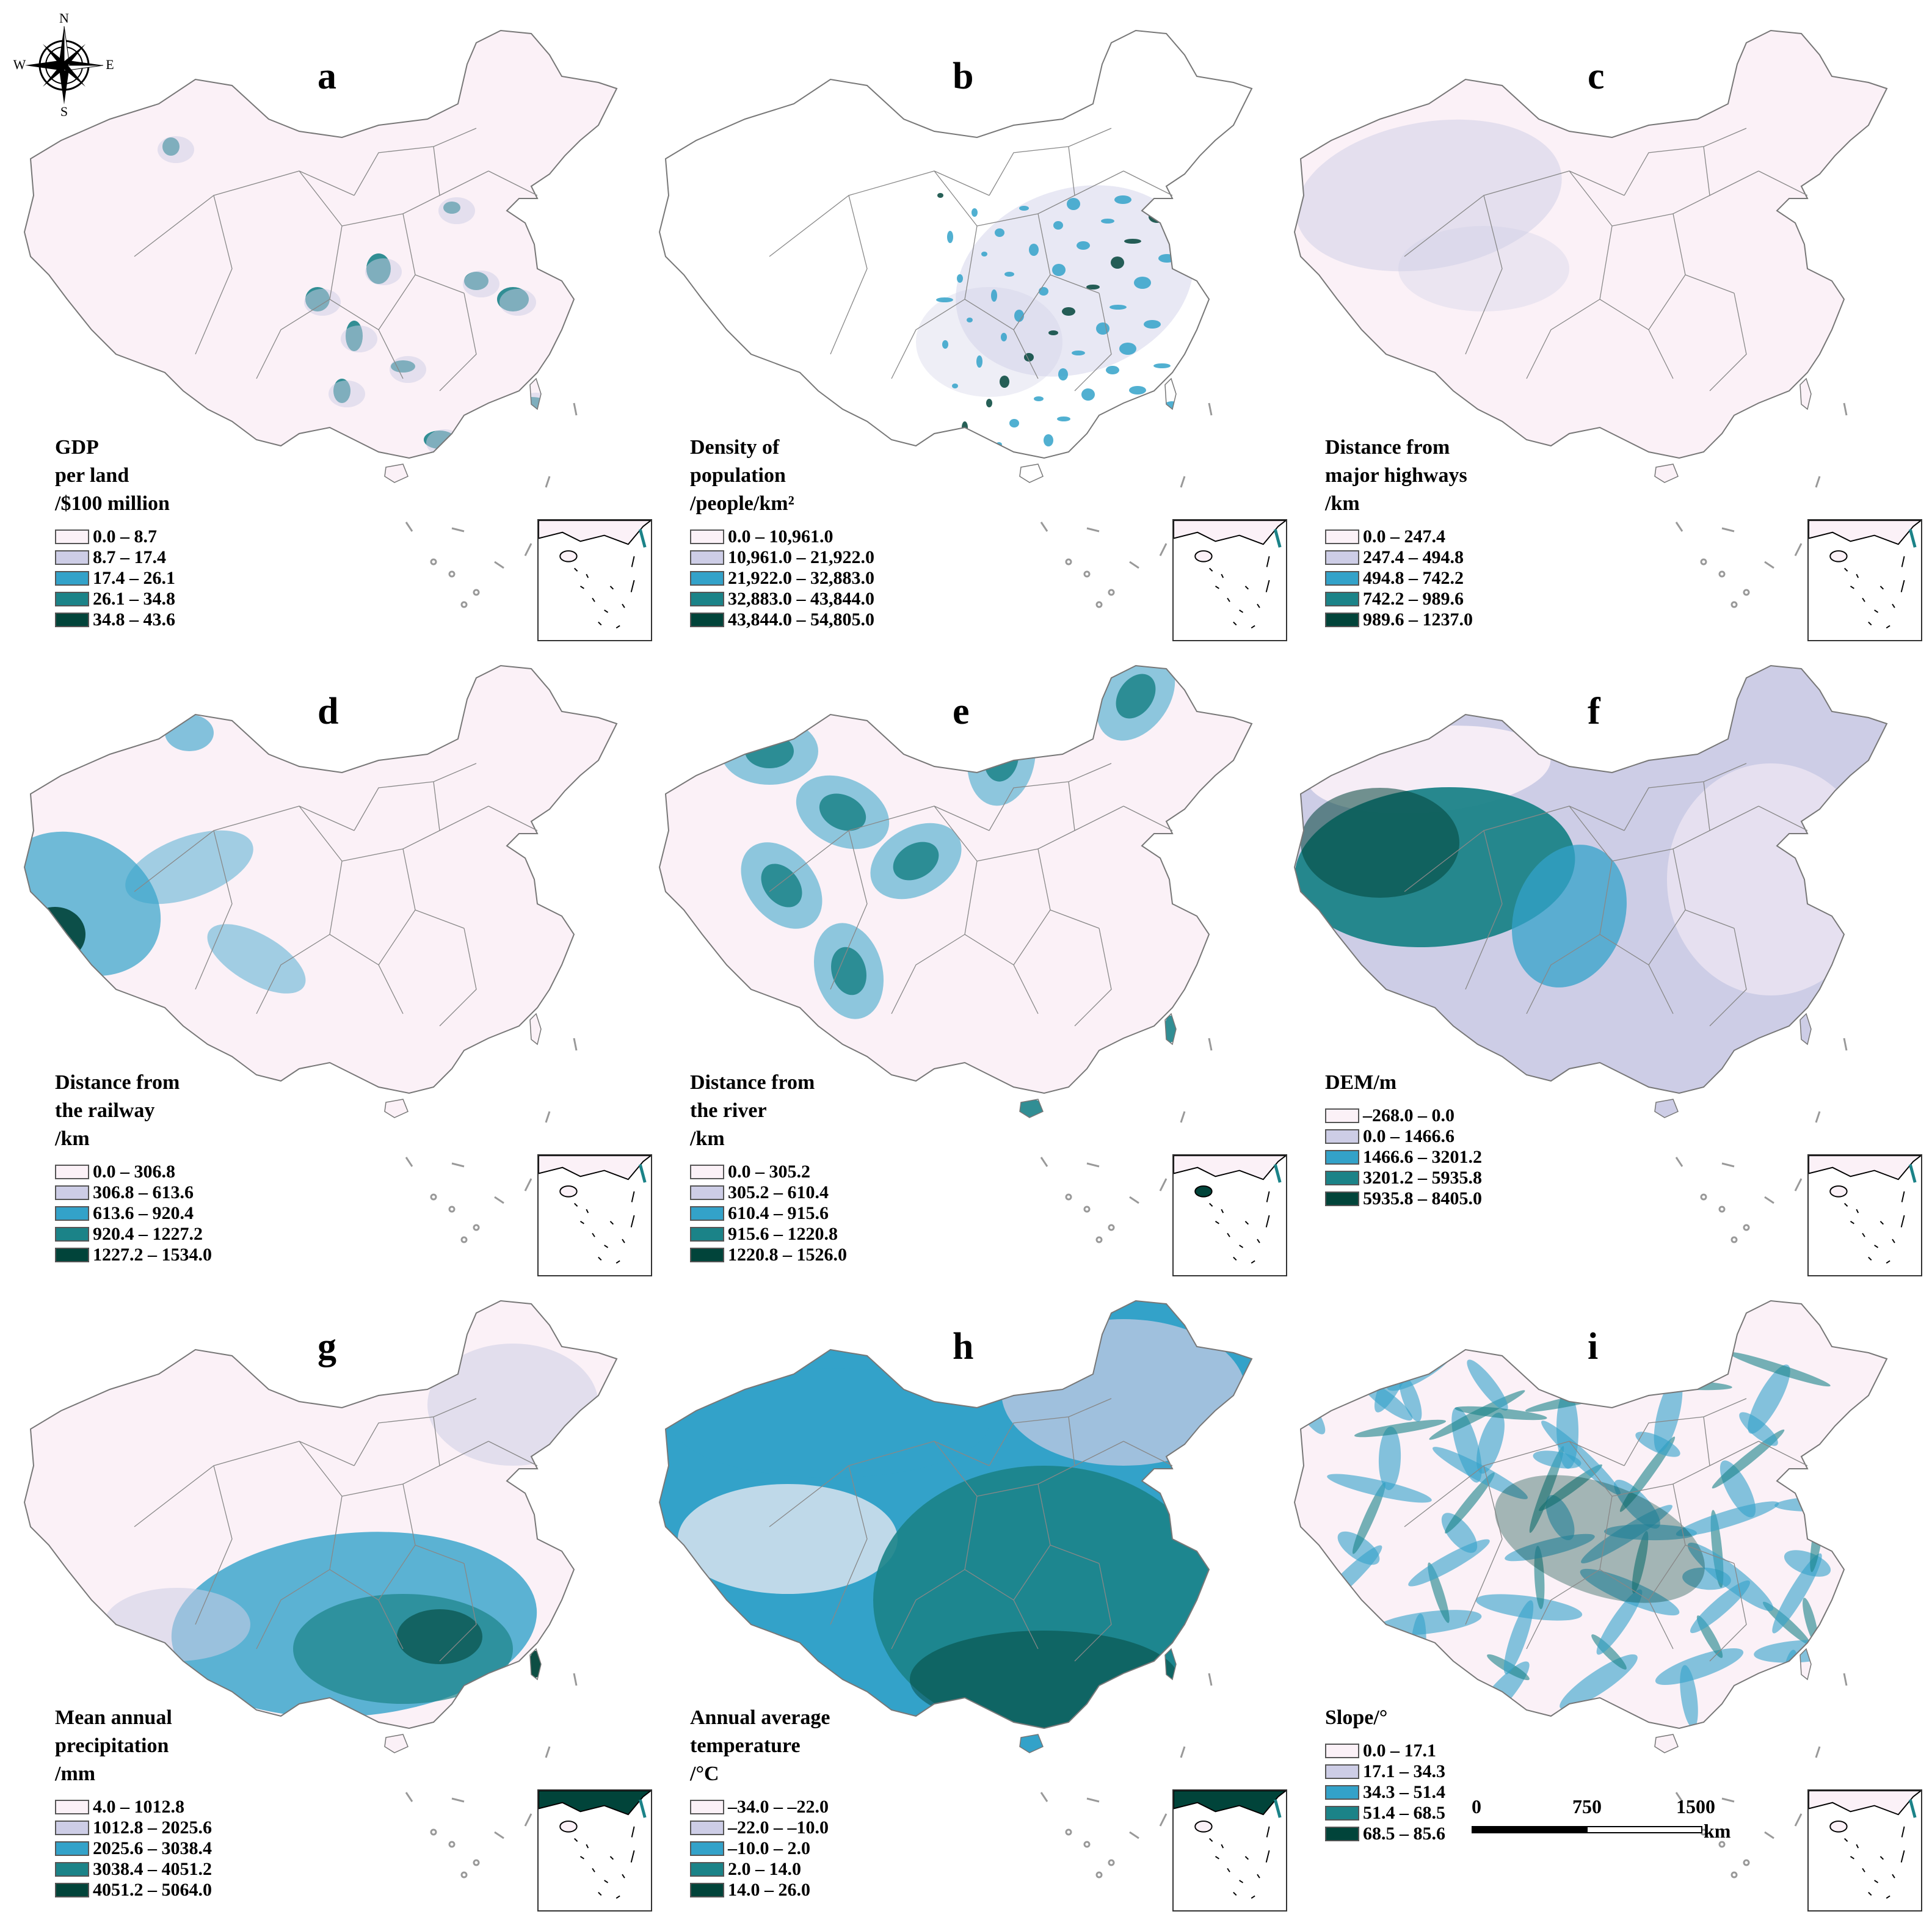  Describe the element at coordinates (1422, 1198) in the screenshot. I see `legend-range: 5935.8 – 8405.0` at that location.